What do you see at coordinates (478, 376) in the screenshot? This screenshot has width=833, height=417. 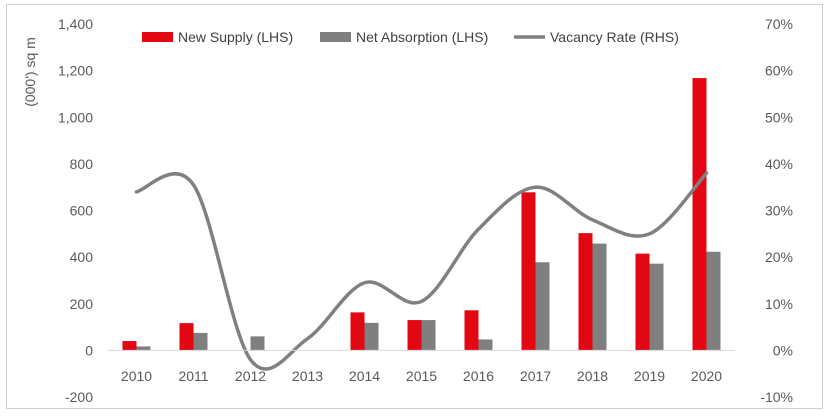 I see `x-tick-label: 2016` at bounding box center [478, 376].